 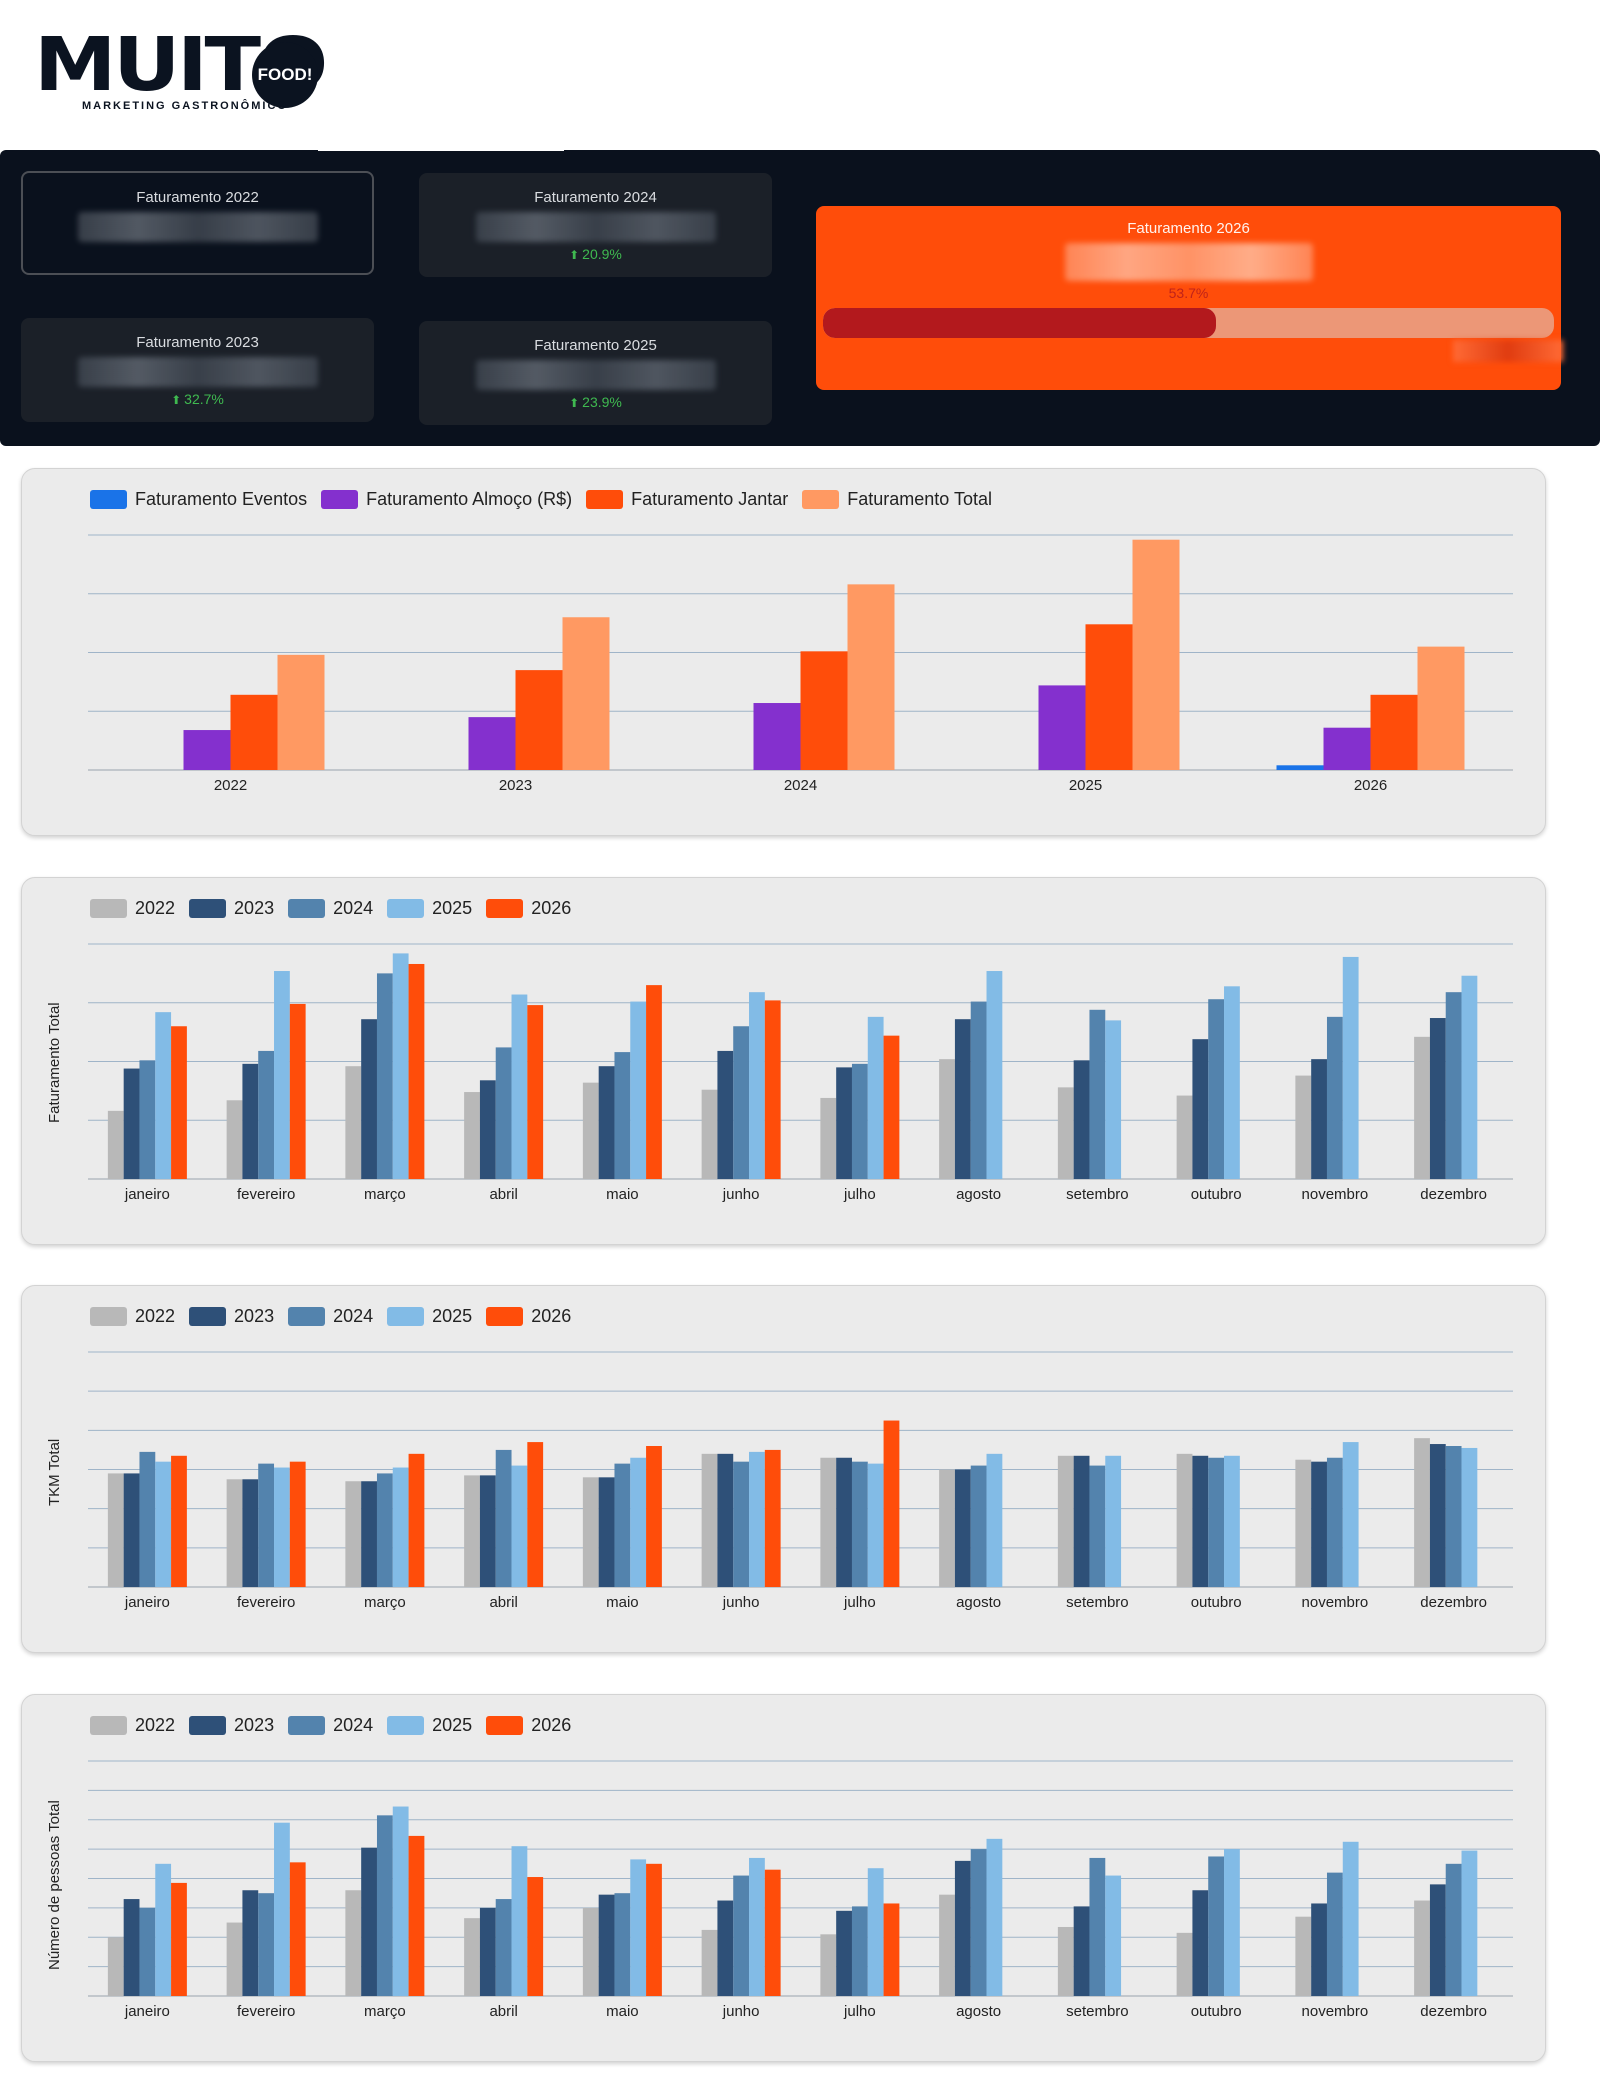 I want to click on x-tick-label: março, so click(x=385, y=2011).